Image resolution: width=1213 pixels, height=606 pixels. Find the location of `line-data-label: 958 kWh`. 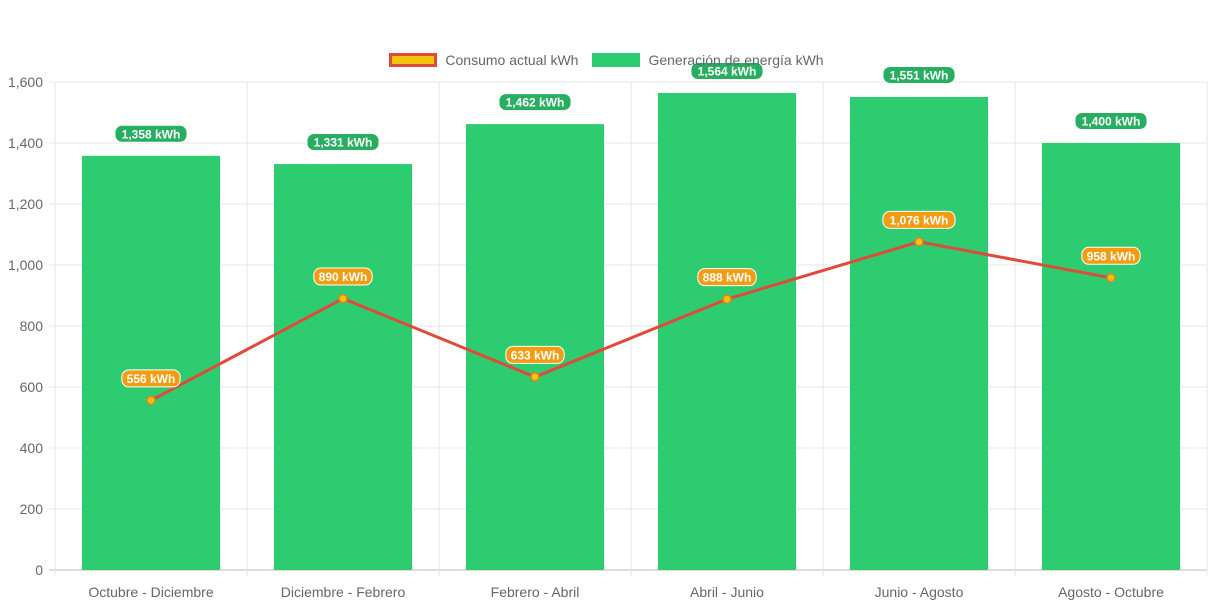

line-data-label: 958 kWh is located at coordinates (1111, 256).